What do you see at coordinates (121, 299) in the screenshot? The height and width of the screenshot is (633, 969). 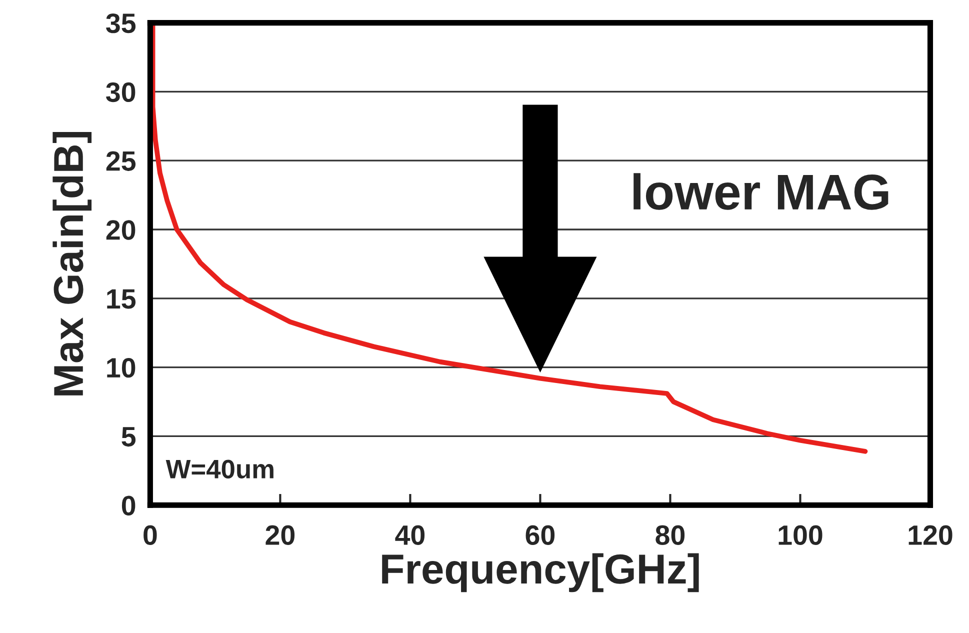 I see `y-tick-label: 15` at bounding box center [121, 299].